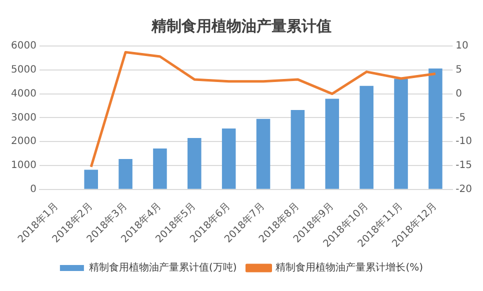  Describe the element at coordinates (23, 70) in the screenshot. I see `y-tick-label: 5000` at that location.